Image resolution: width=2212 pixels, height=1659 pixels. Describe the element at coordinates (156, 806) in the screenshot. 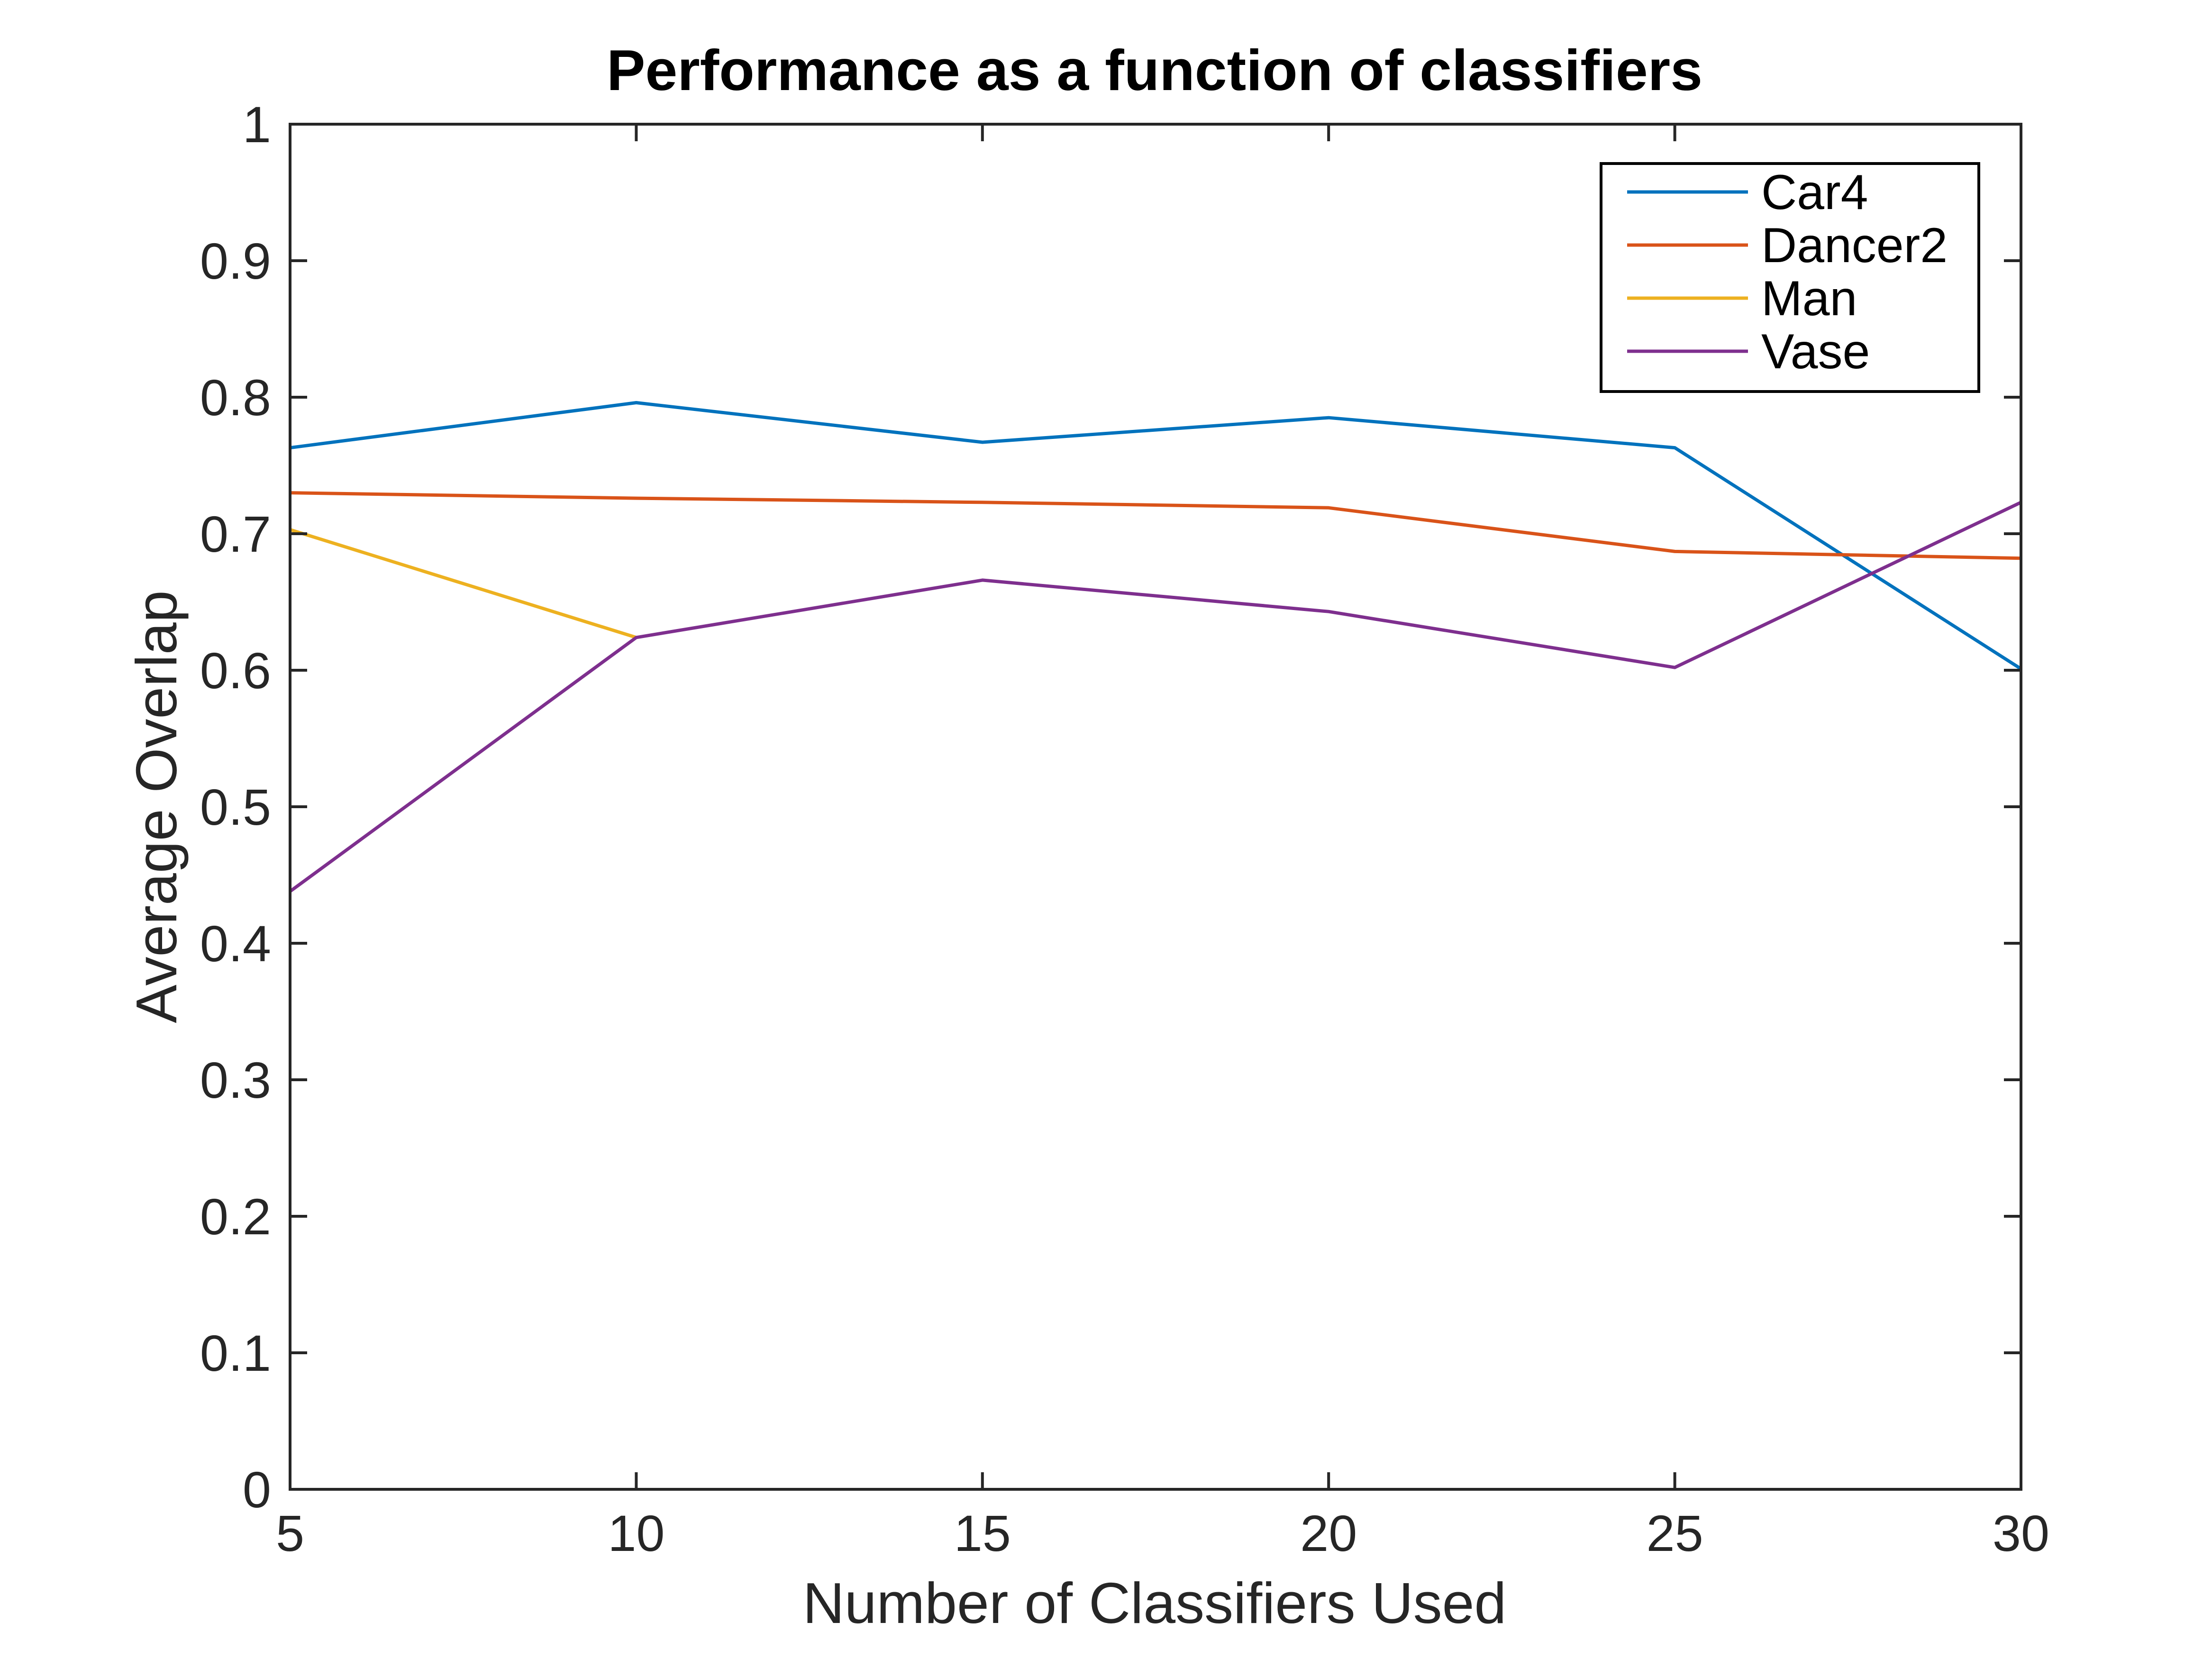

I see `y-axis-label: Average Overlap` at that location.